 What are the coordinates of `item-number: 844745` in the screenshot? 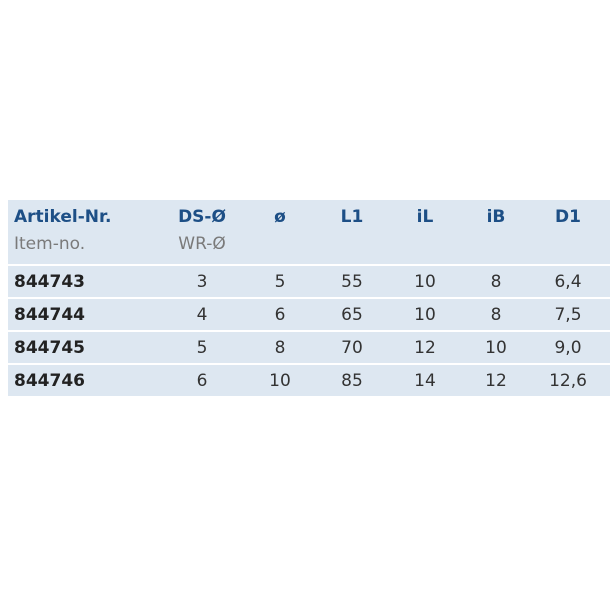 It's located at (49, 348).